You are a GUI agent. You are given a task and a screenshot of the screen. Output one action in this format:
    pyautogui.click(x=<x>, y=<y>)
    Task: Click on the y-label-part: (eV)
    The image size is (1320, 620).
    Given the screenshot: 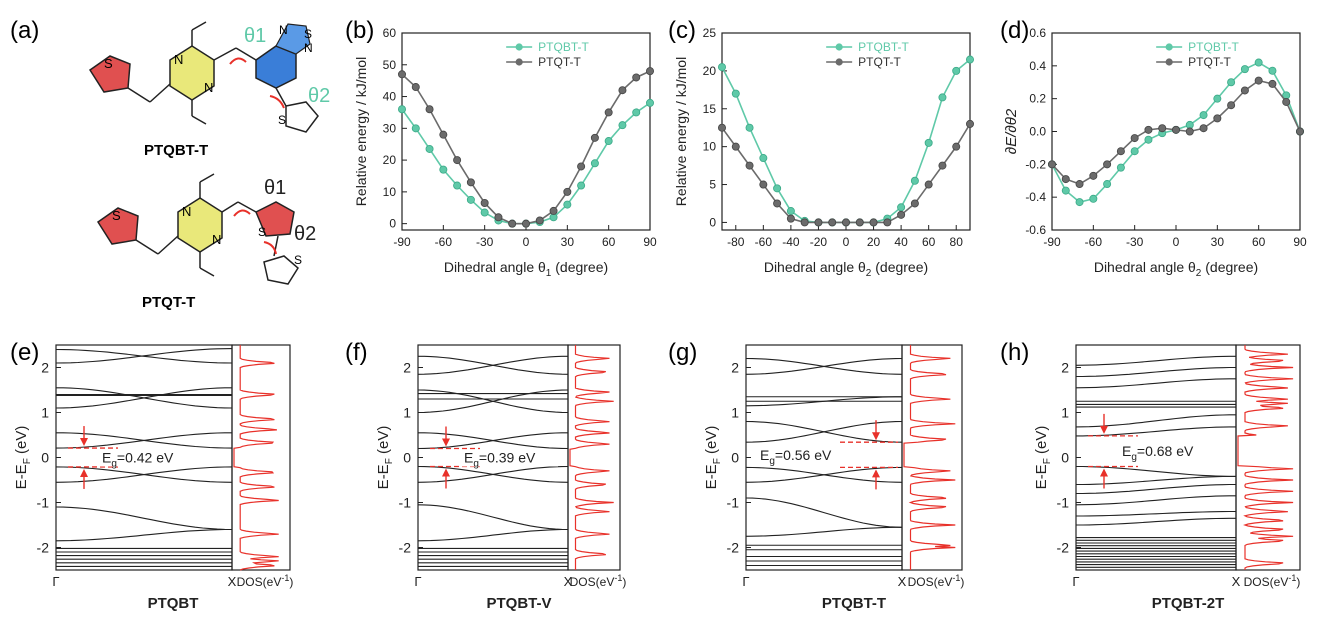 What is the action you would take?
    pyautogui.click(x=383, y=442)
    